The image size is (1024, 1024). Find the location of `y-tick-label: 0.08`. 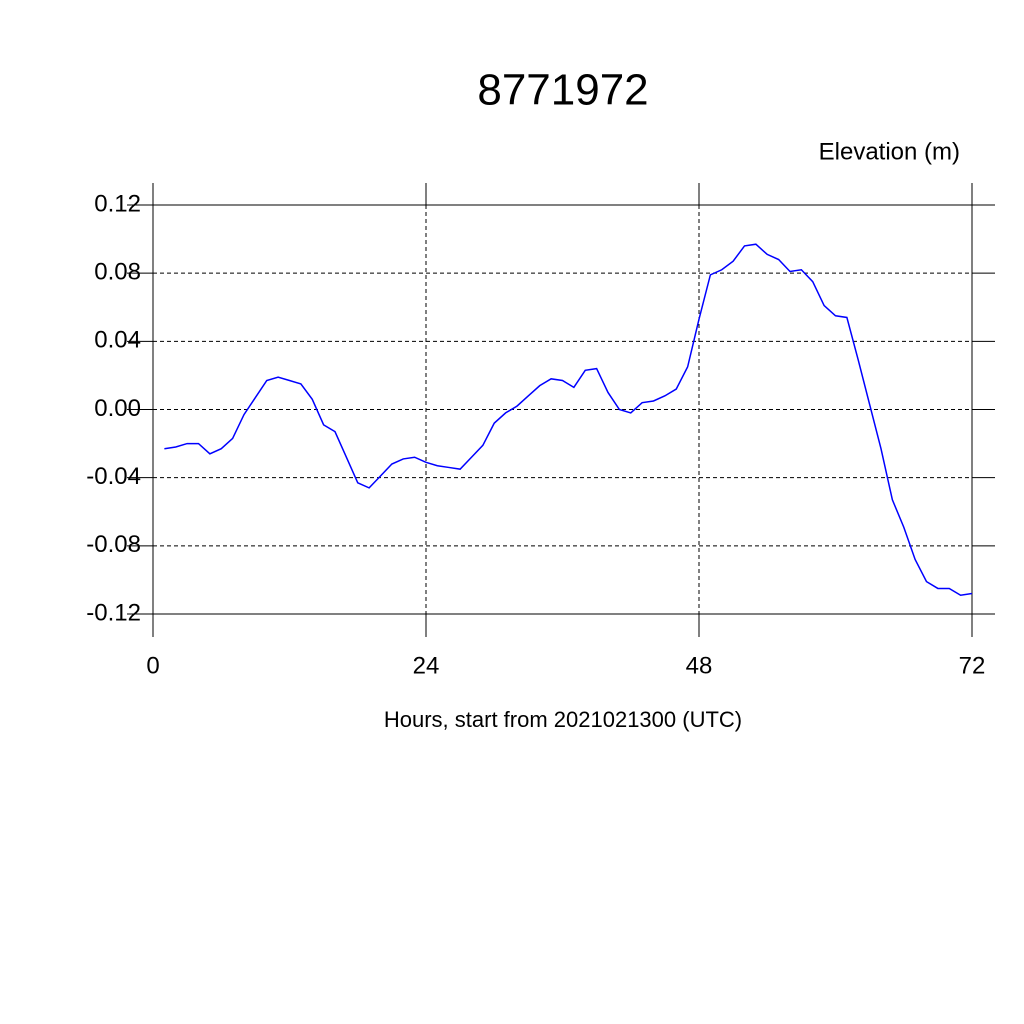

y-tick-label: 0.08 is located at coordinates (117, 272).